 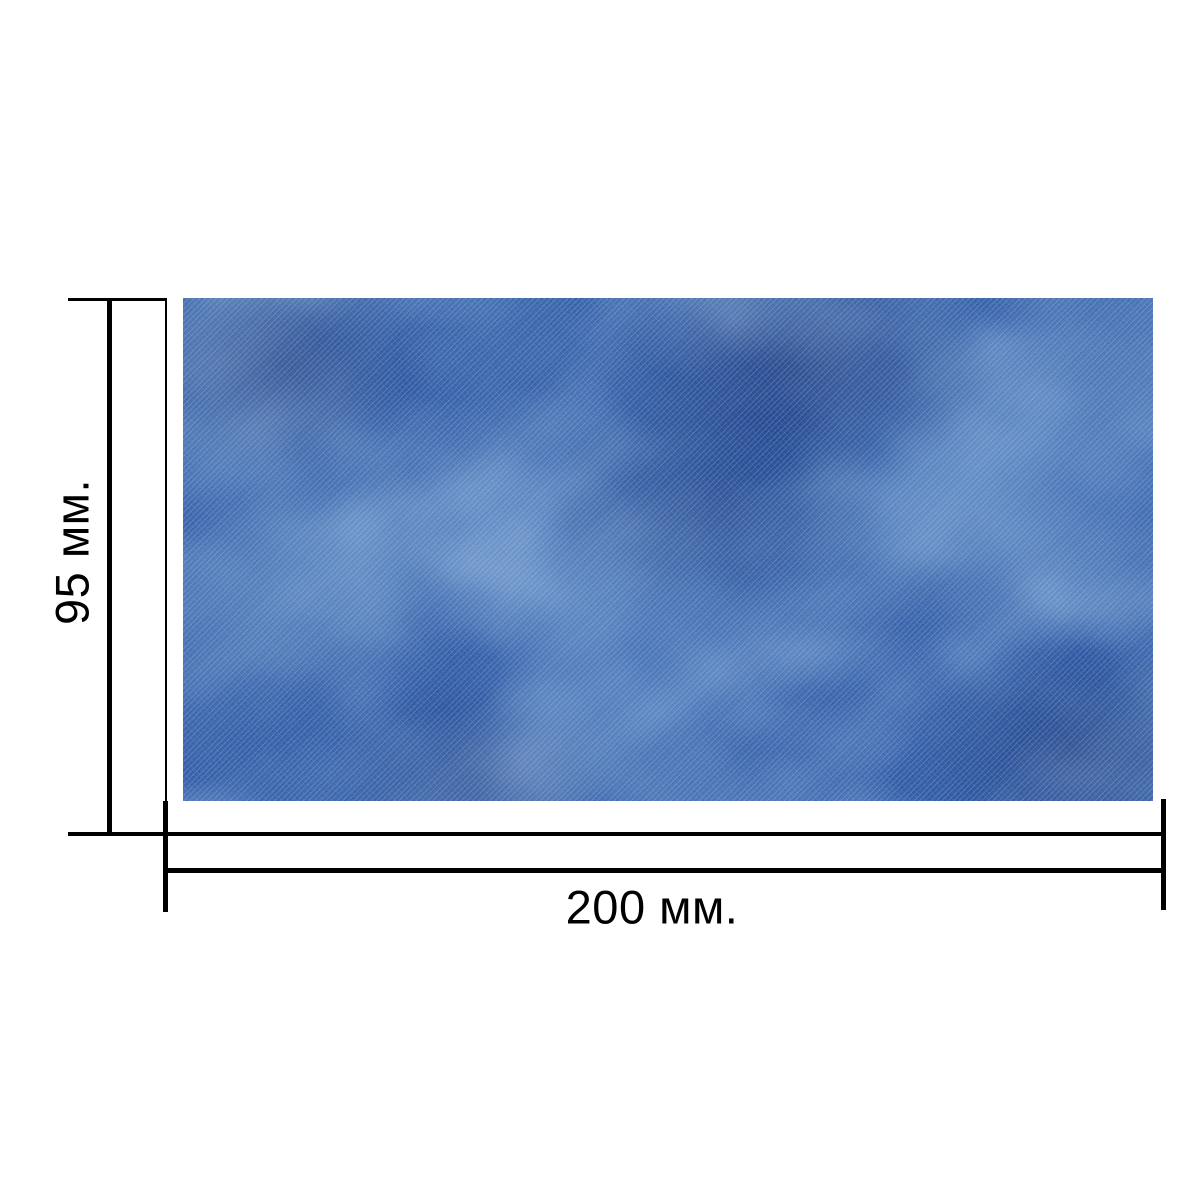 What do you see at coordinates (109, 567) in the screenshot?
I see `height-dimension-line` at bounding box center [109, 567].